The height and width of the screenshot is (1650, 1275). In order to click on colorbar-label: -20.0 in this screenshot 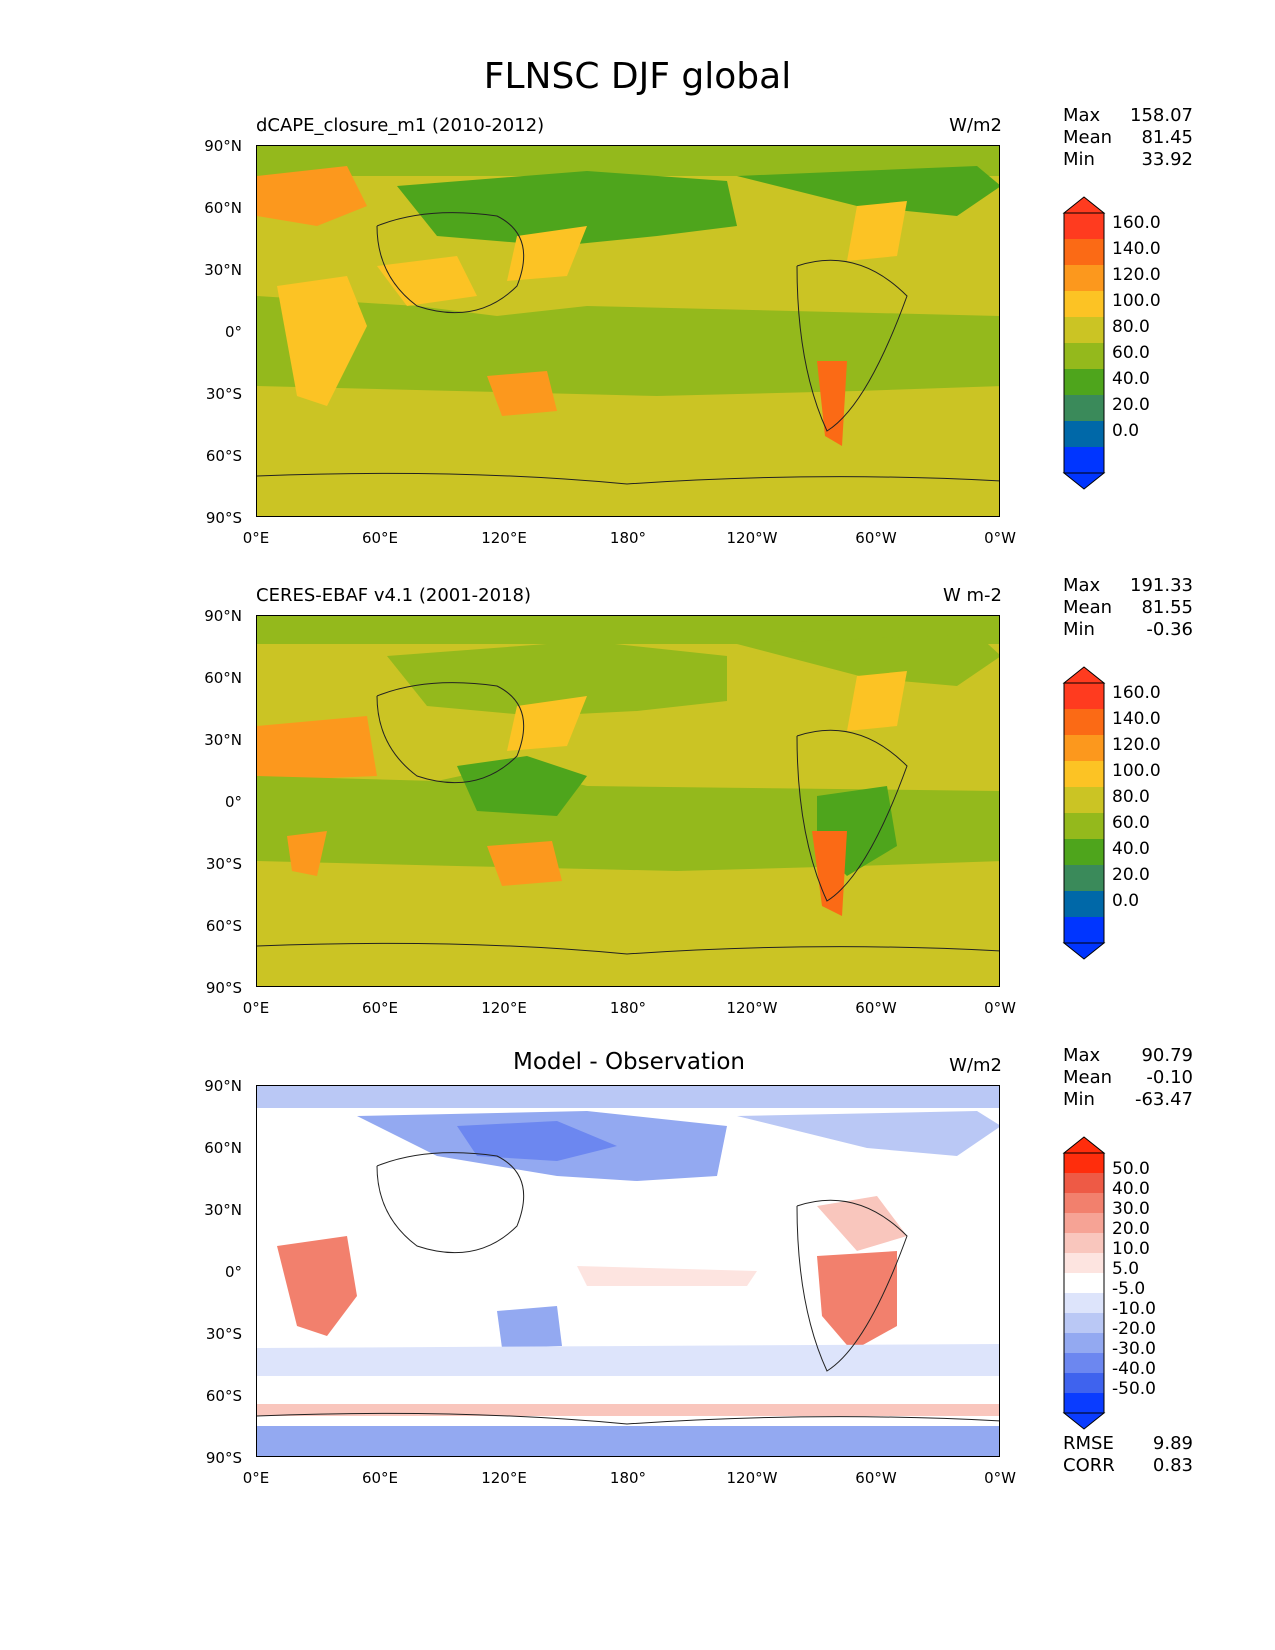, I will do `click(1134, 1329)`.